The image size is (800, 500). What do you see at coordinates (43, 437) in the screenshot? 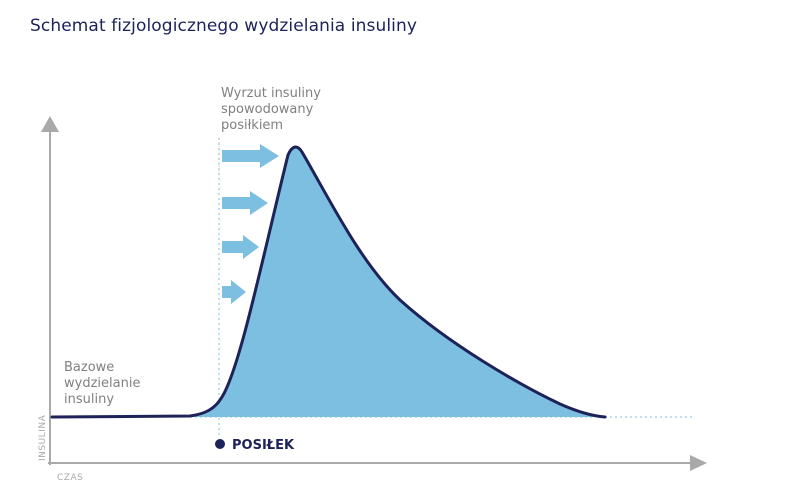
I see `y-axis-label: INSULINA` at bounding box center [43, 437].